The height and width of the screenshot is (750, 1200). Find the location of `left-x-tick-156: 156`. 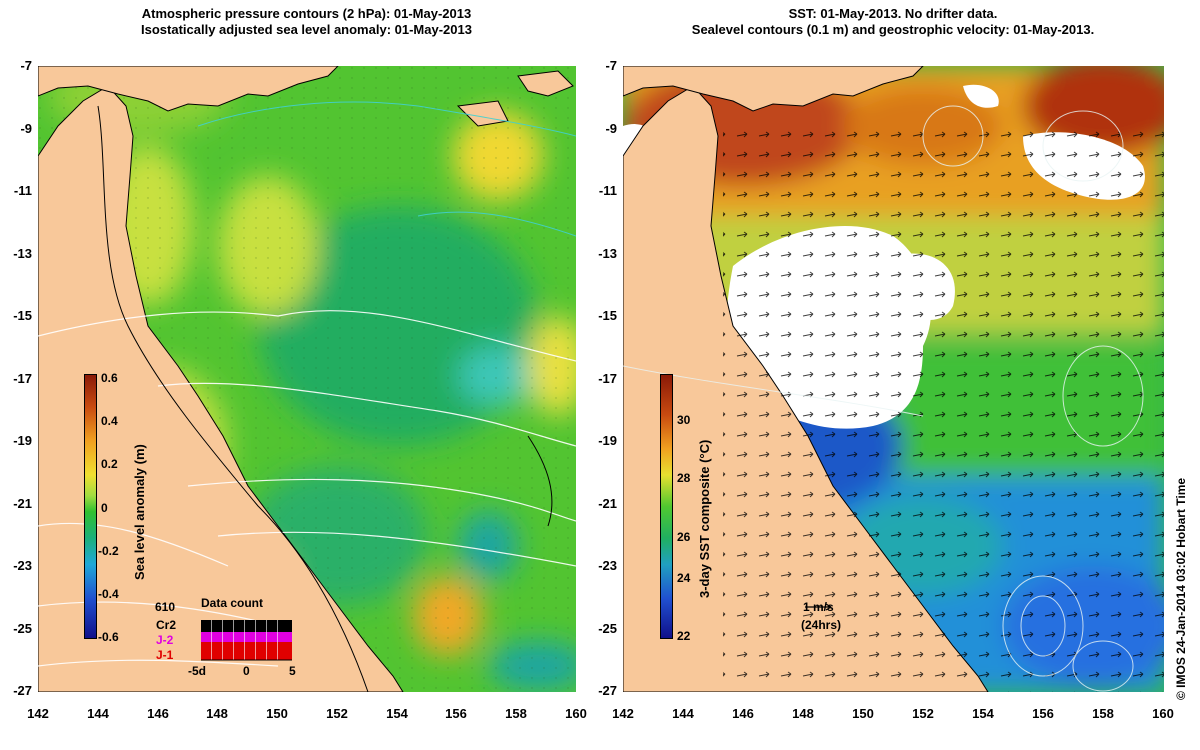

left-x-tick-156: 156 is located at coordinates (456, 713).